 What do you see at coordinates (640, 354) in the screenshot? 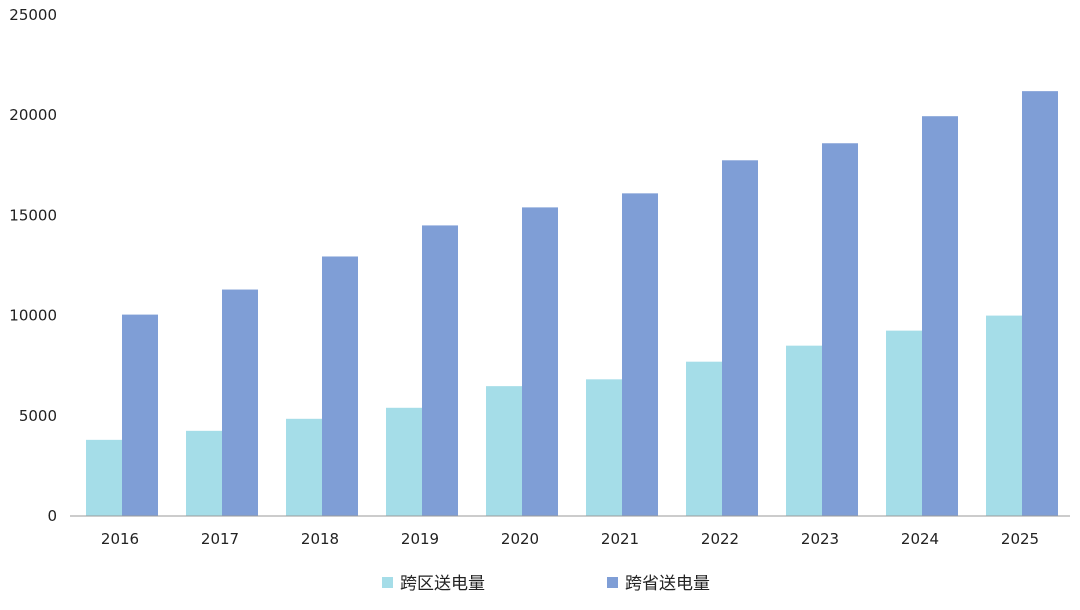
I see `bar-series2-2021` at bounding box center [640, 354].